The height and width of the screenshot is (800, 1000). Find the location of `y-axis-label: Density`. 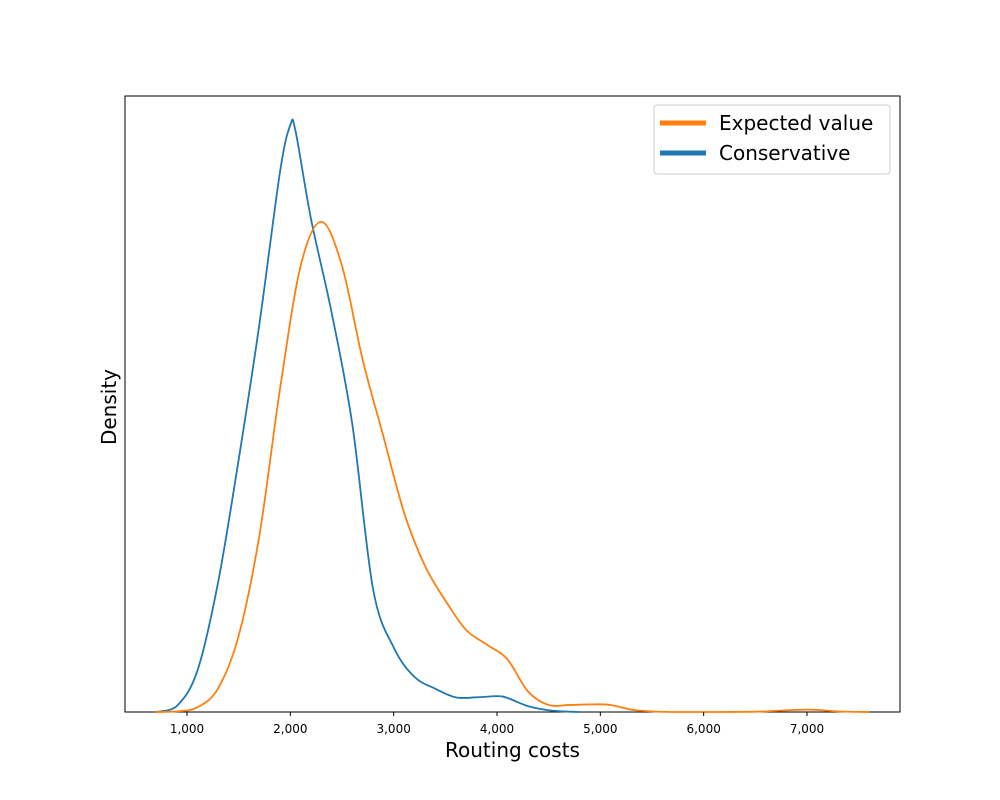

y-axis-label: Density is located at coordinates (109, 407).